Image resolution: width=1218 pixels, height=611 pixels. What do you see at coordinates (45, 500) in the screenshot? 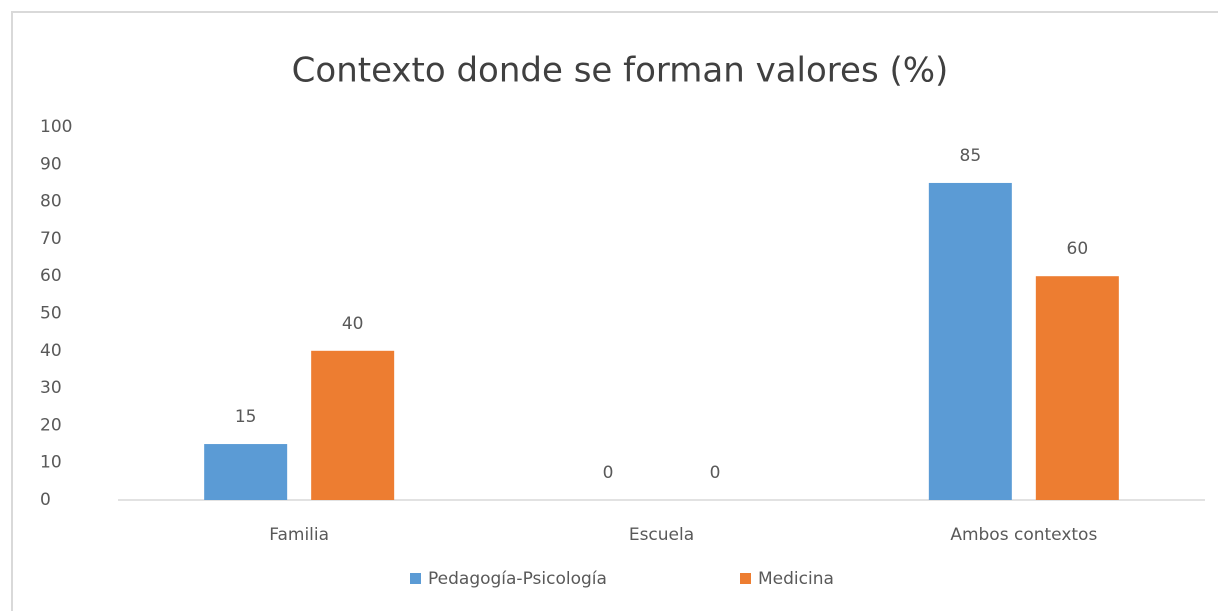
I see `y-tick-label: 0` at bounding box center [45, 500].